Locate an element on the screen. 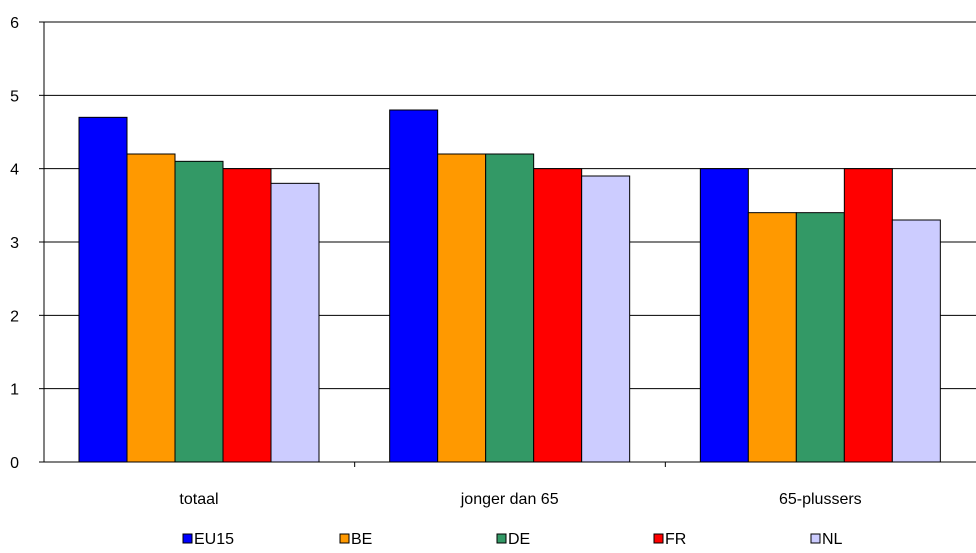  x-category-label: 65-plussers is located at coordinates (820, 499).